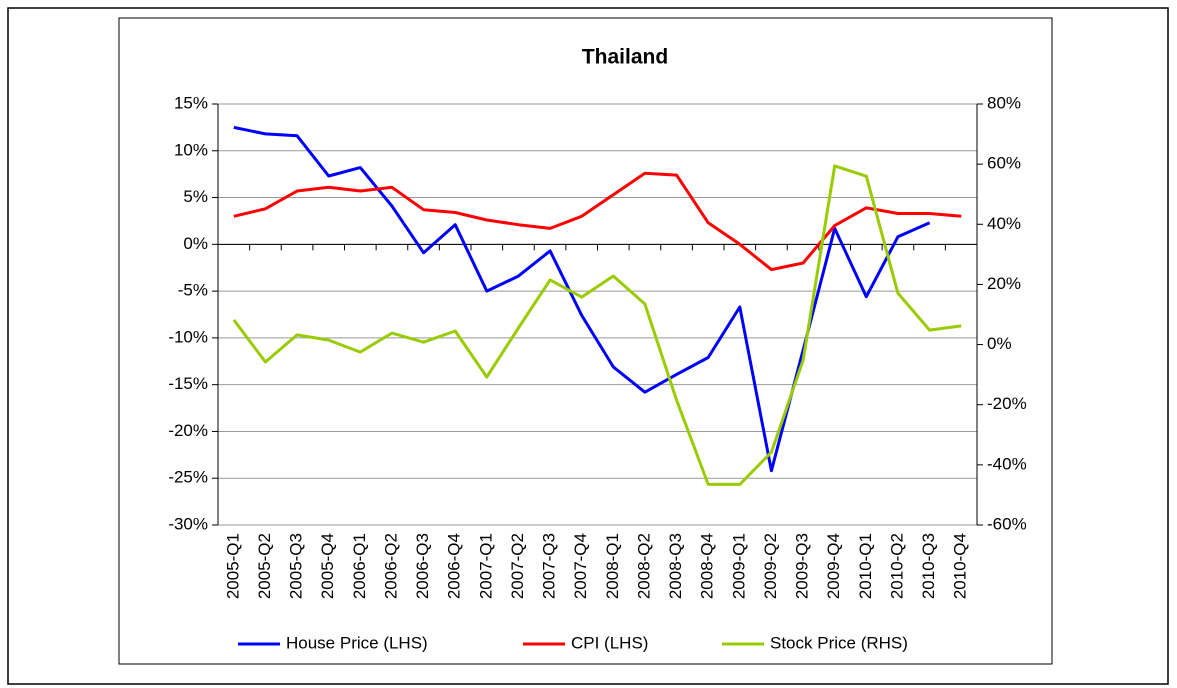 Image resolution: width=1177 pixels, height=688 pixels. I want to click on y2-tick-label: 0%, so click(999, 343).